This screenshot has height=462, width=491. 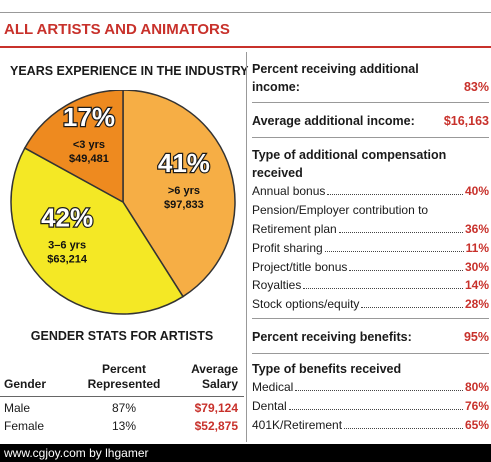 What do you see at coordinates (276, 87) in the screenshot?
I see `additional-income-label-line2: income:` at bounding box center [276, 87].